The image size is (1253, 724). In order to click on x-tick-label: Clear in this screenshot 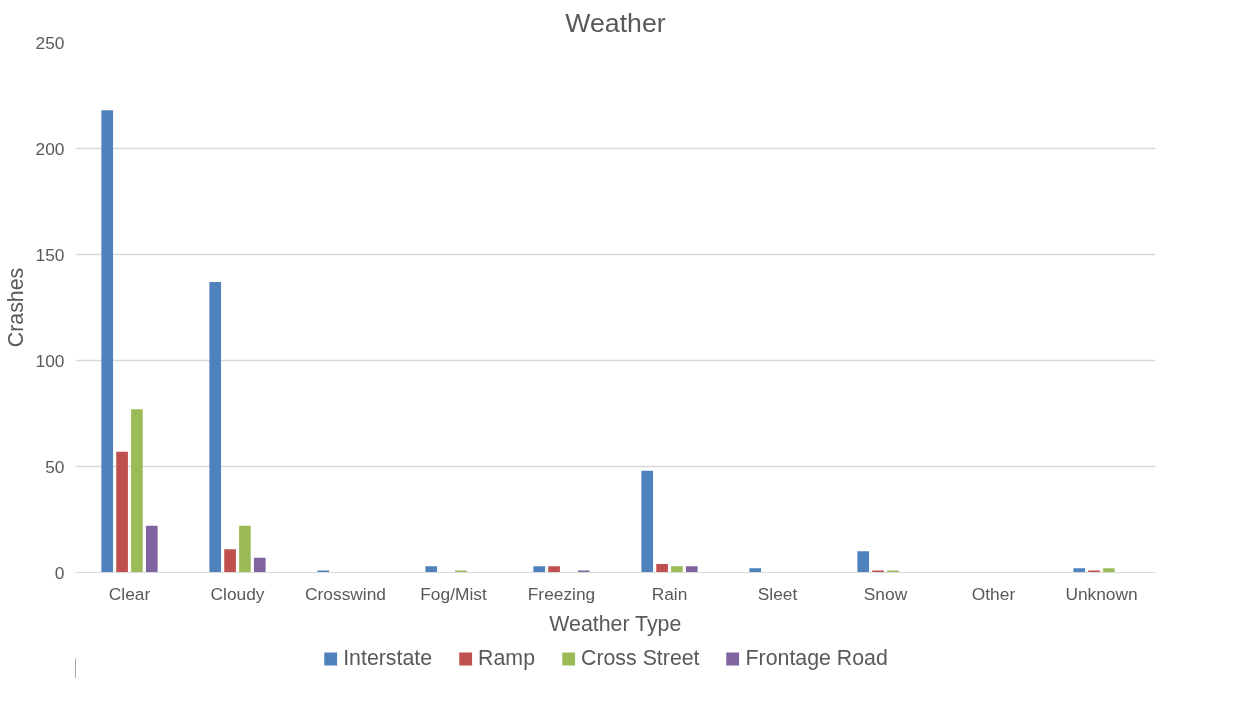, I will do `click(129, 593)`.